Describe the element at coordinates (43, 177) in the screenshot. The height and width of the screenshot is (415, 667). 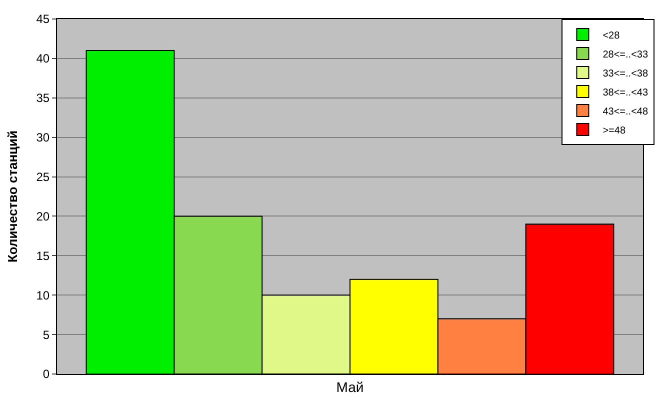
I see `y-tick-label: 25` at that location.